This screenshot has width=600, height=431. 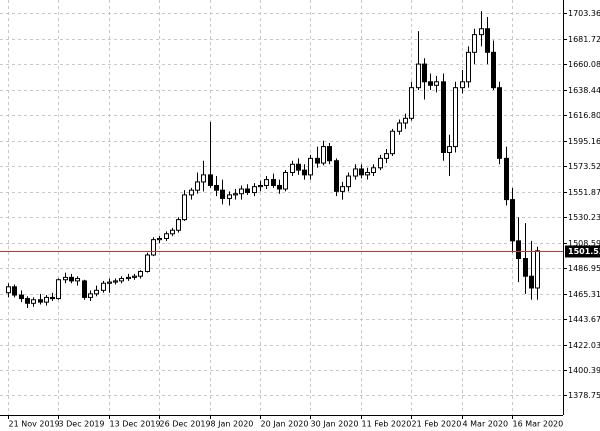 I want to click on x-tick-label: 30 Jan 2020, so click(x=335, y=424).